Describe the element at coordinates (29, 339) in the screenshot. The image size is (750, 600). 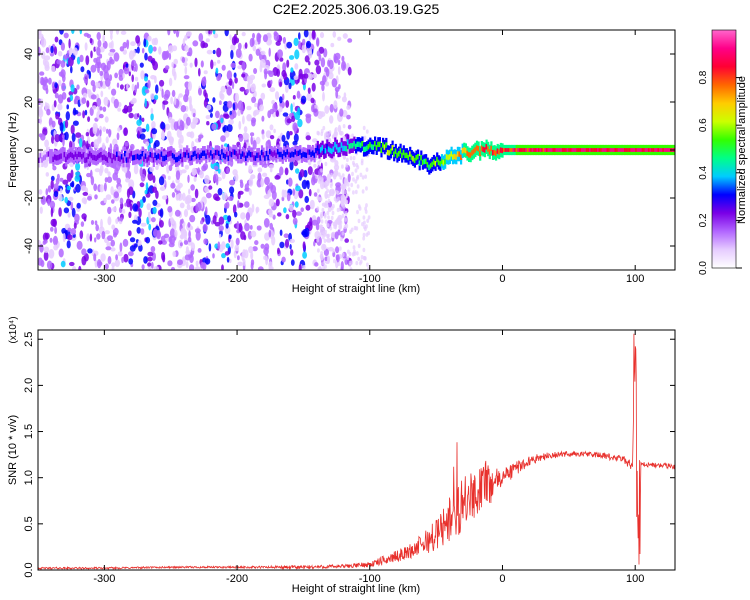
I see `y-tick-label: 2.5` at that location.